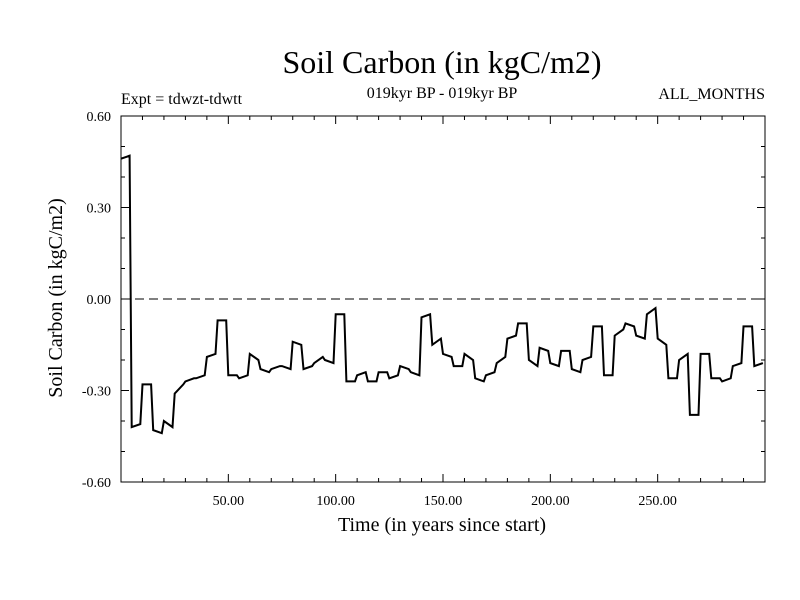  Describe the element at coordinates (96, 483) in the screenshot. I see `y-tick-label: -0.60` at that location.